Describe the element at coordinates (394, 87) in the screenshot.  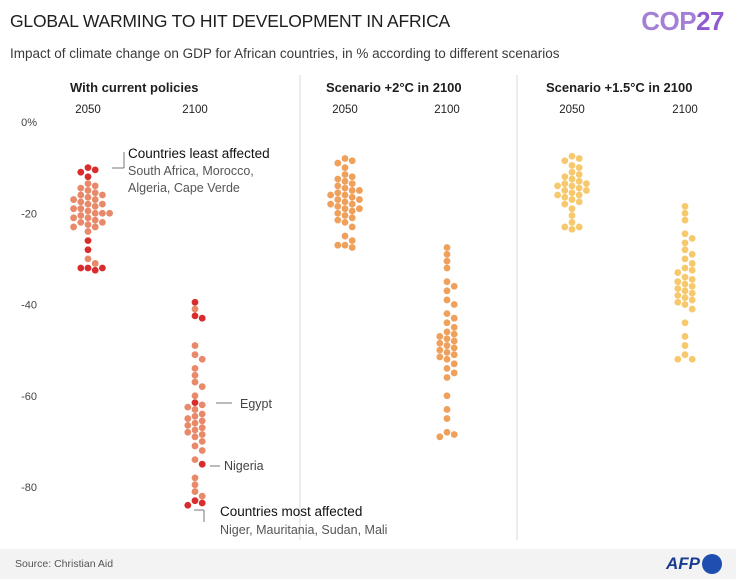
I see `panel-title: Scenario +2°C in 2100` at that location.